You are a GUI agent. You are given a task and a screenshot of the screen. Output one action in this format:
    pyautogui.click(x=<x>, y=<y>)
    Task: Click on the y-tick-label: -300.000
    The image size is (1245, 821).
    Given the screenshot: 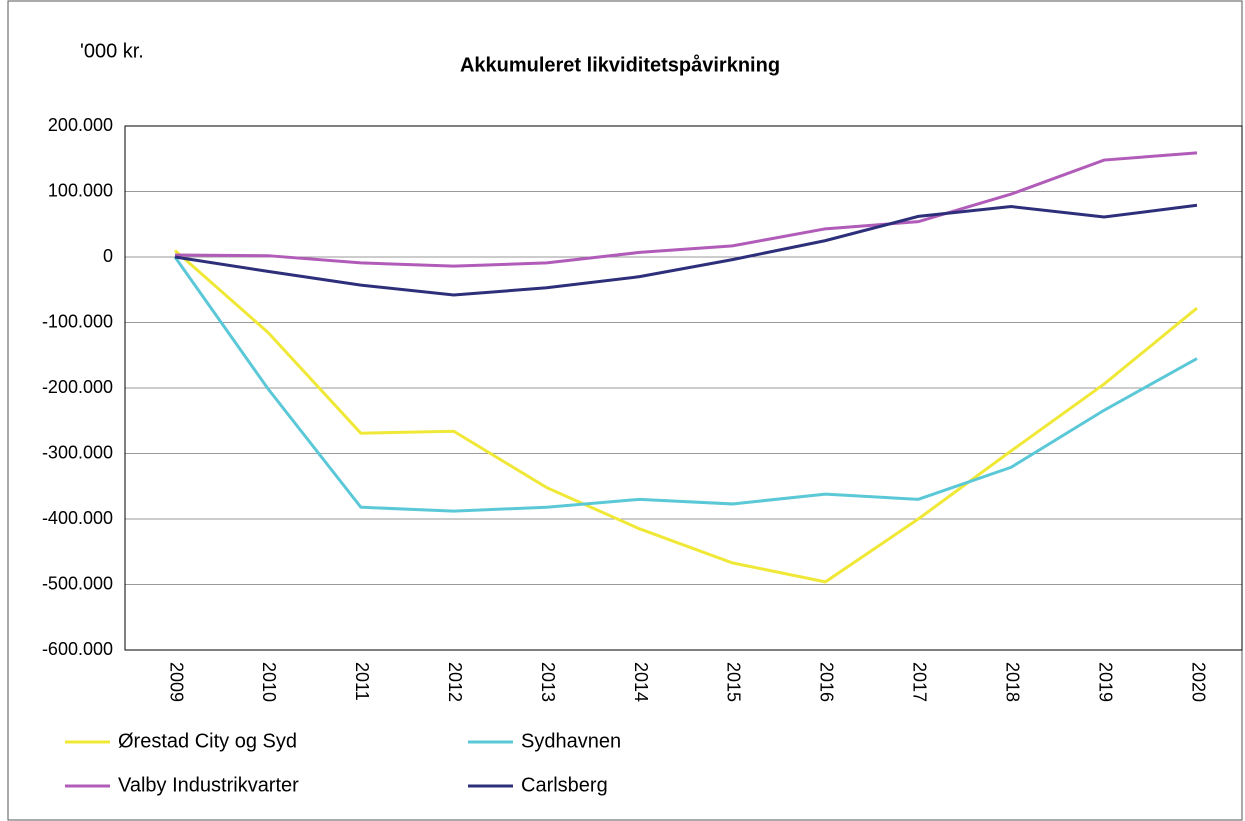 What is the action you would take?
    pyautogui.click(x=77, y=452)
    